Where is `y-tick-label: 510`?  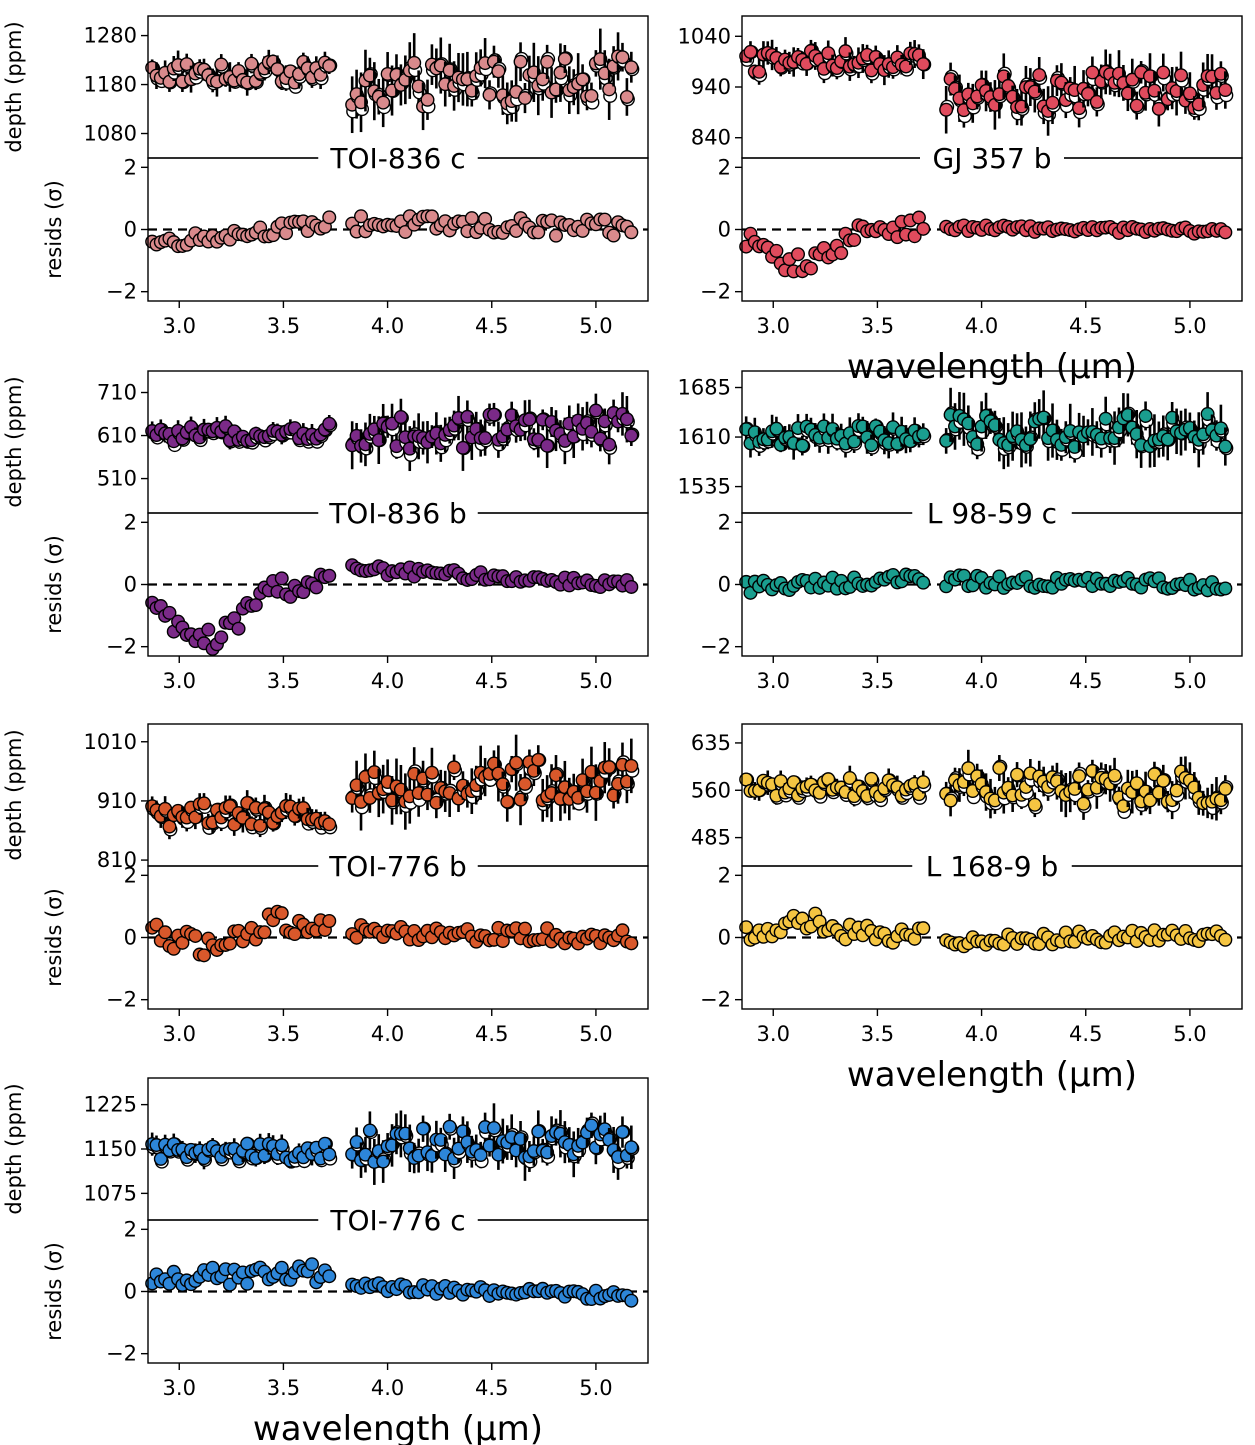 y-tick-label: 510 is located at coordinates (117, 479).